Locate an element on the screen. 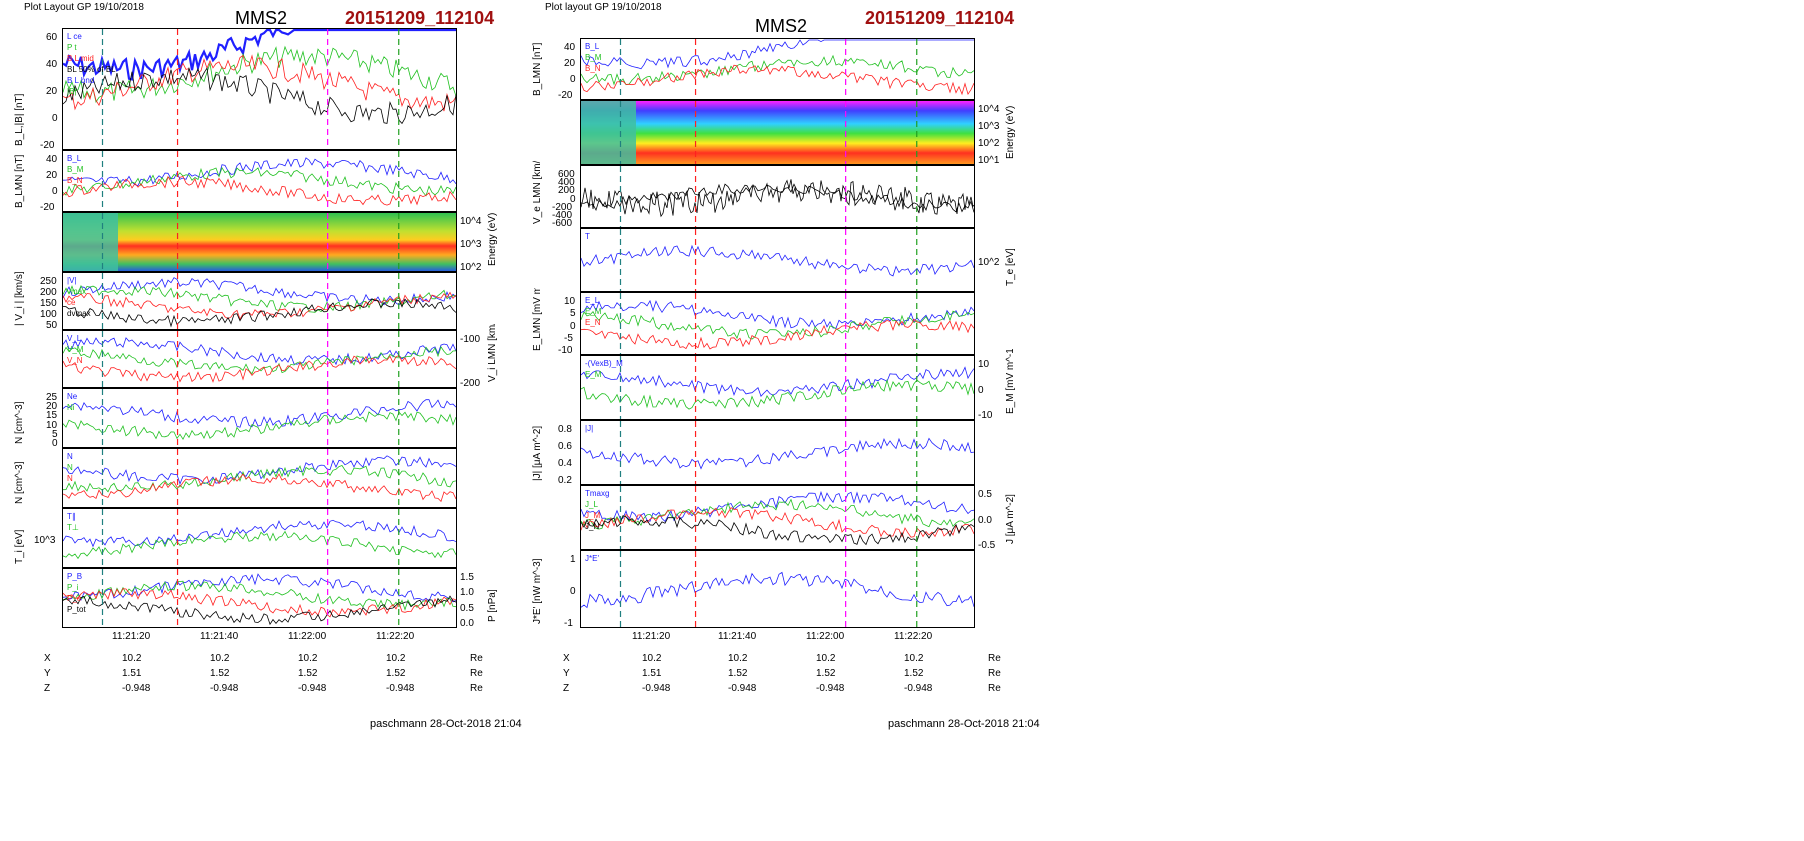 The height and width of the screenshot is (841, 1804). left-panel-6-ylabel: N [cm^-3] is located at coordinates (19, 422).